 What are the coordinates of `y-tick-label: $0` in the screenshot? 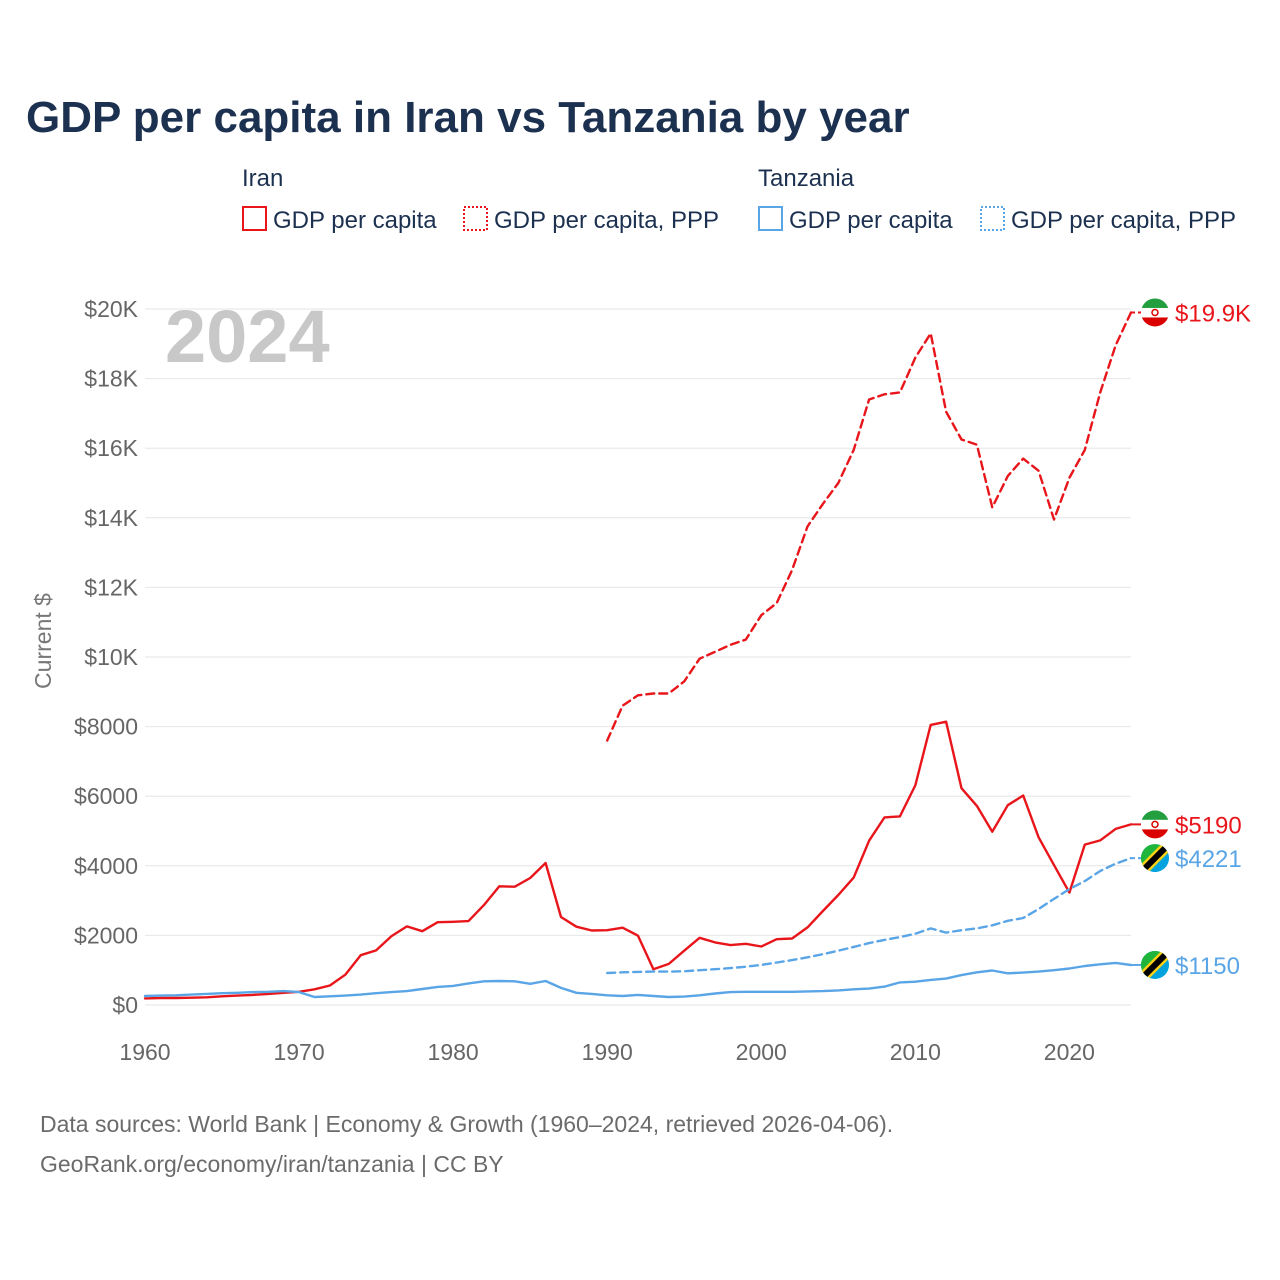 It's located at (125, 1005).